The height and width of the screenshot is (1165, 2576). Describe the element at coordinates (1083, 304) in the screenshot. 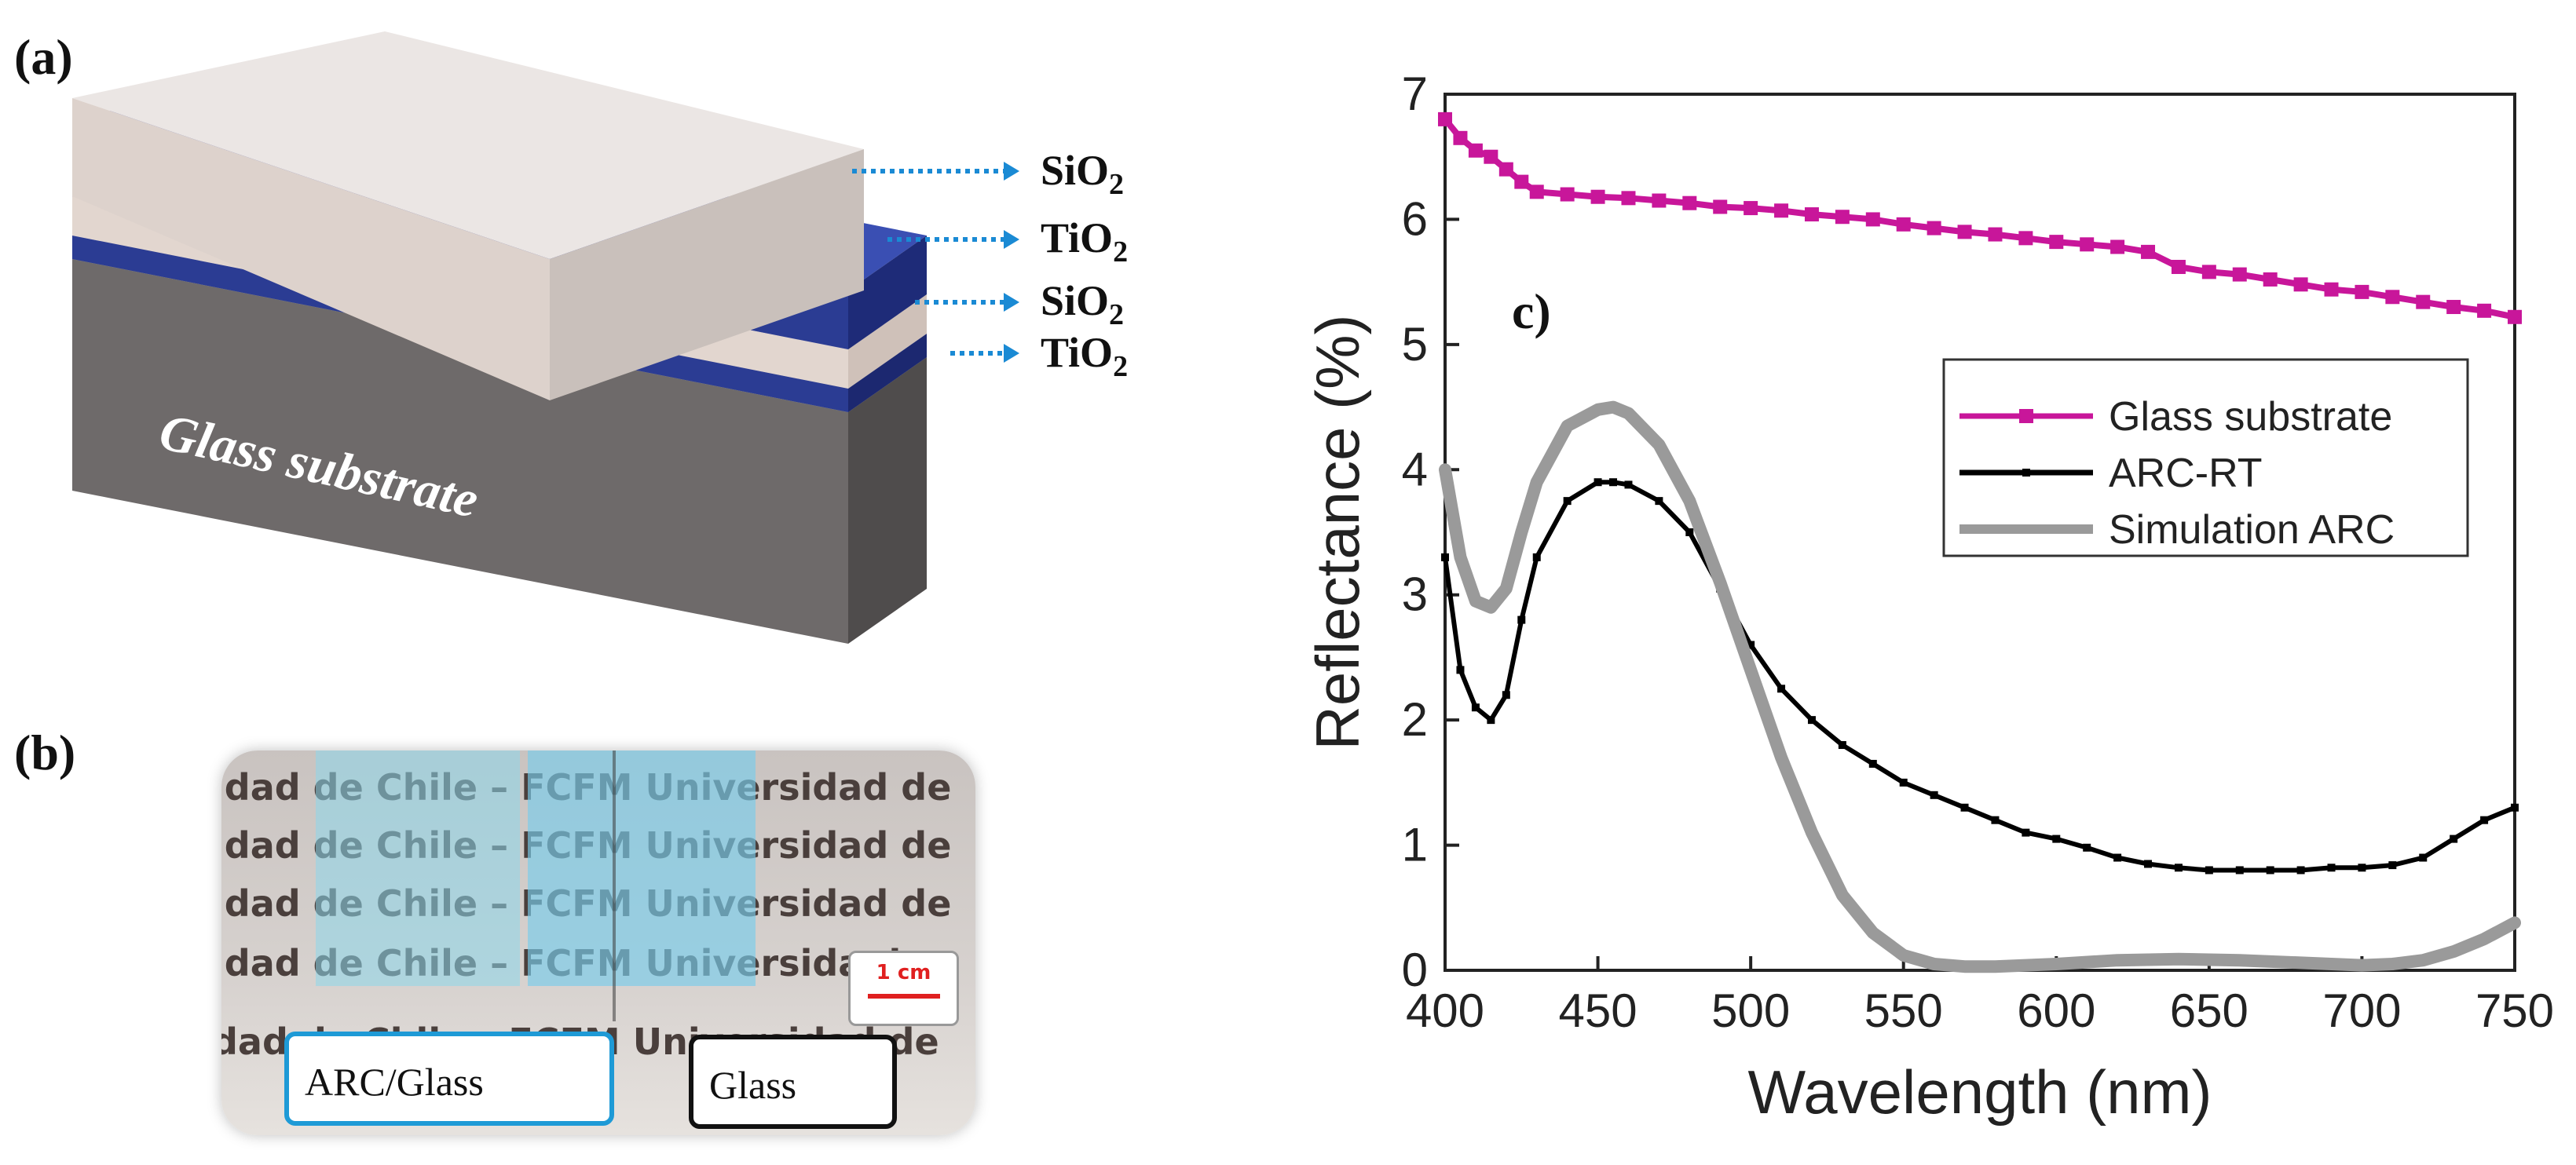

I see `layer-label-sio2-bottom: SiO2` at that location.